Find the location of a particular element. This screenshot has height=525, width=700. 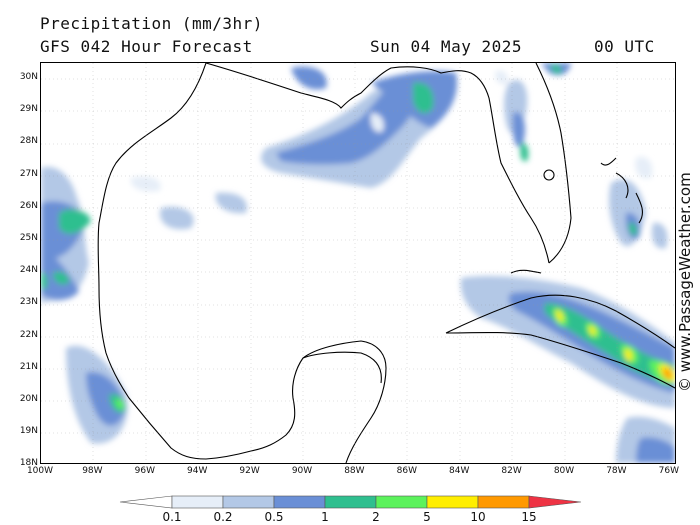

lon-tick-label: 88W is located at coordinates (354, 471).